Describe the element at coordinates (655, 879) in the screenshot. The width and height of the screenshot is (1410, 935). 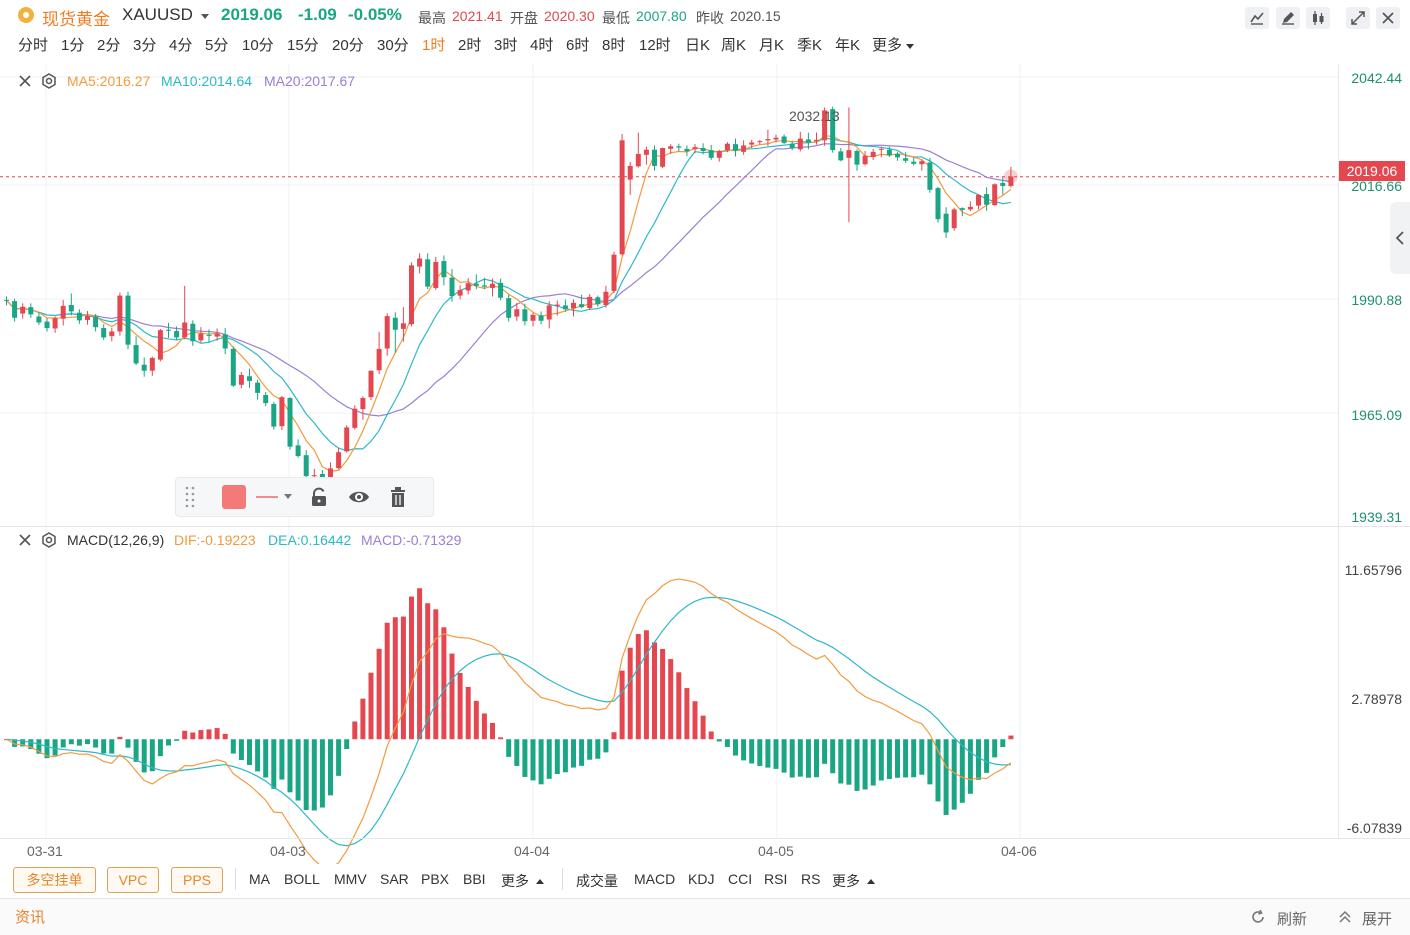
I see `macd-indicator-button: MACD` at that location.